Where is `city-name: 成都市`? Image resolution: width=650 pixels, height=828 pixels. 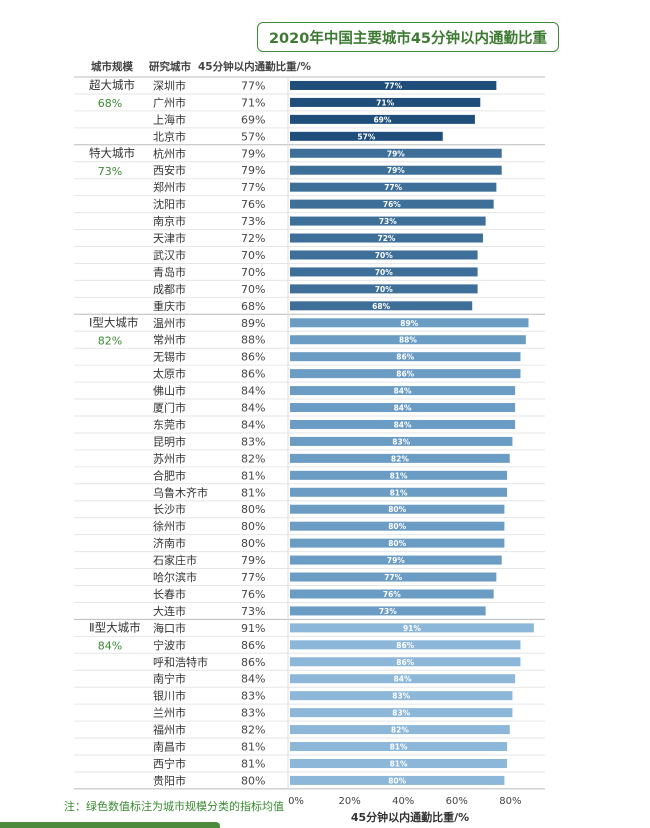
city-name: 成都市 is located at coordinates (169, 289).